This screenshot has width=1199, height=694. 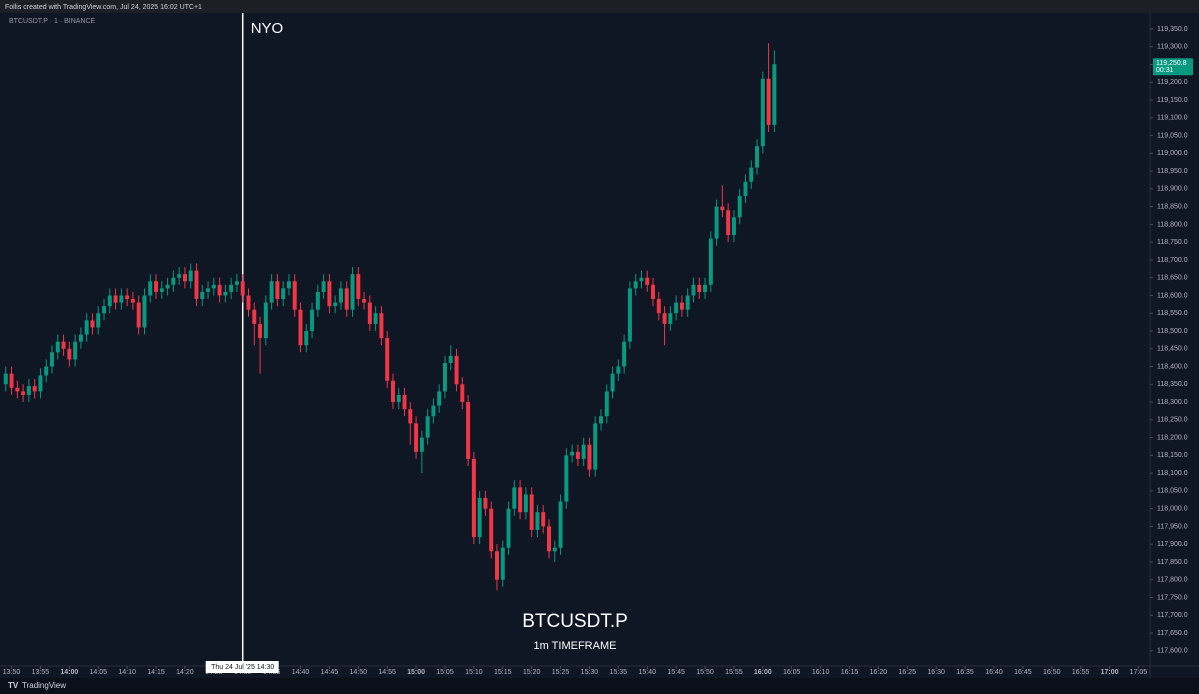 What do you see at coordinates (821, 672) in the screenshot?
I see `x-tick-label: 16:10` at bounding box center [821, 672].